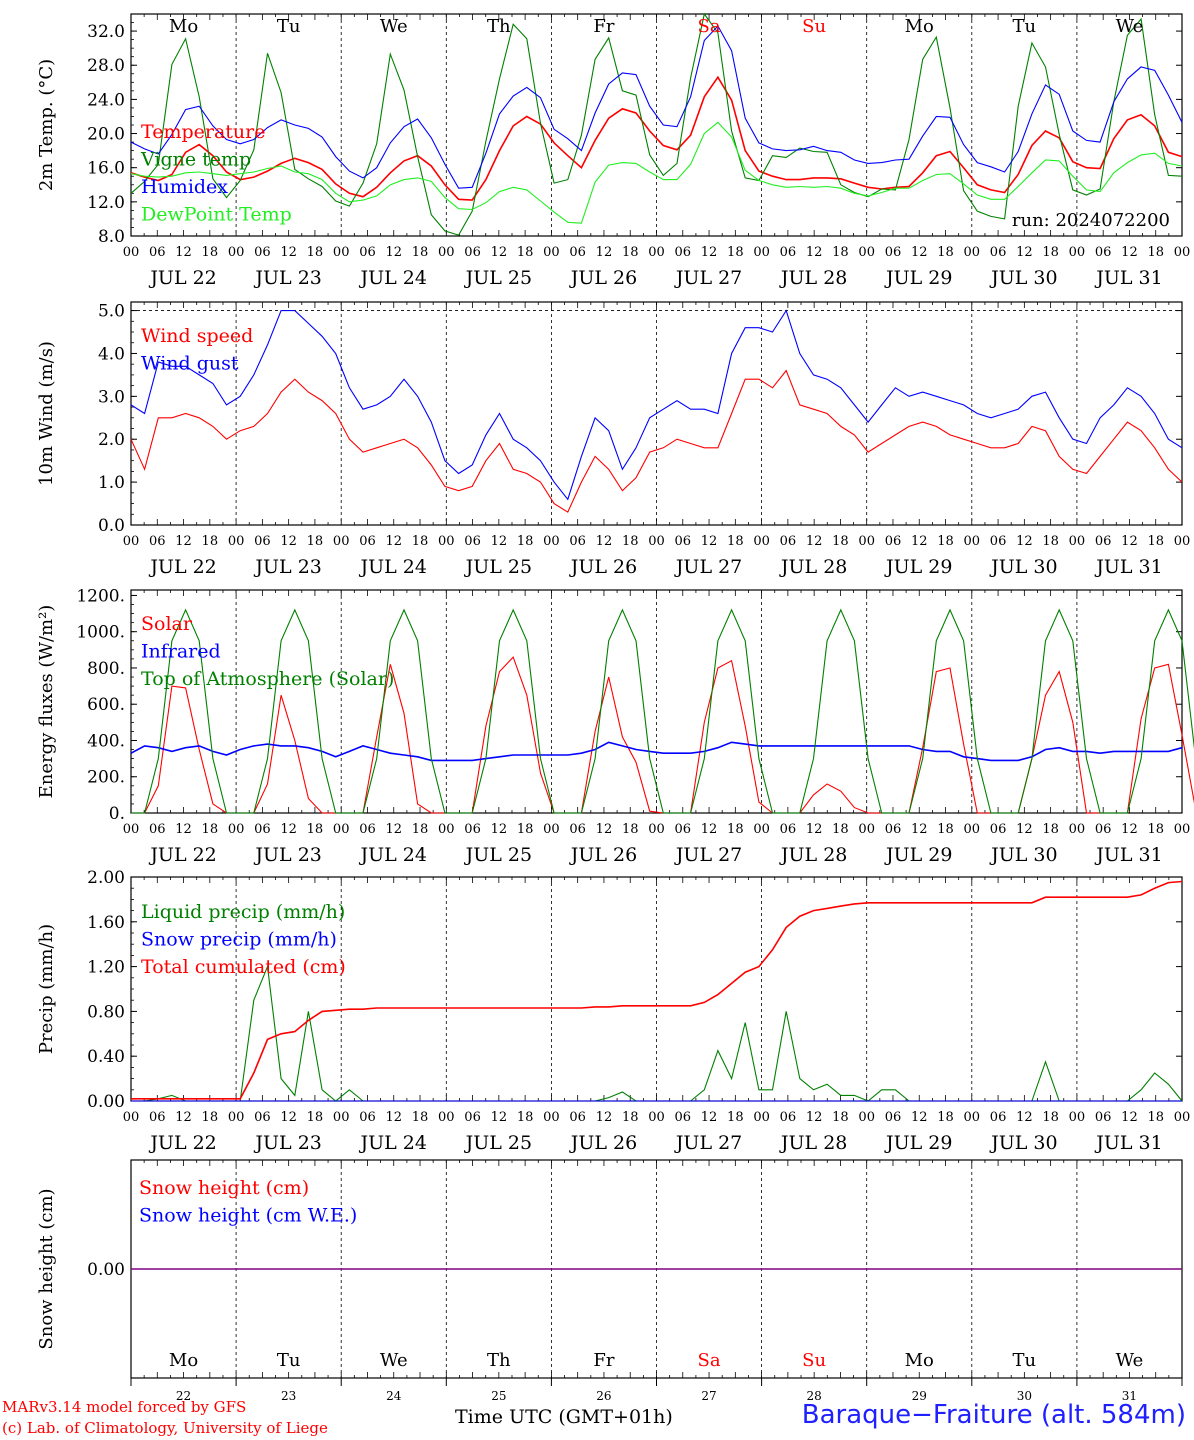 This screenshot has width=1194, height=1440. Describe the element at coordinates (106, 100) in the screenshot. I see `y-tick-label: 24.0` at that location.